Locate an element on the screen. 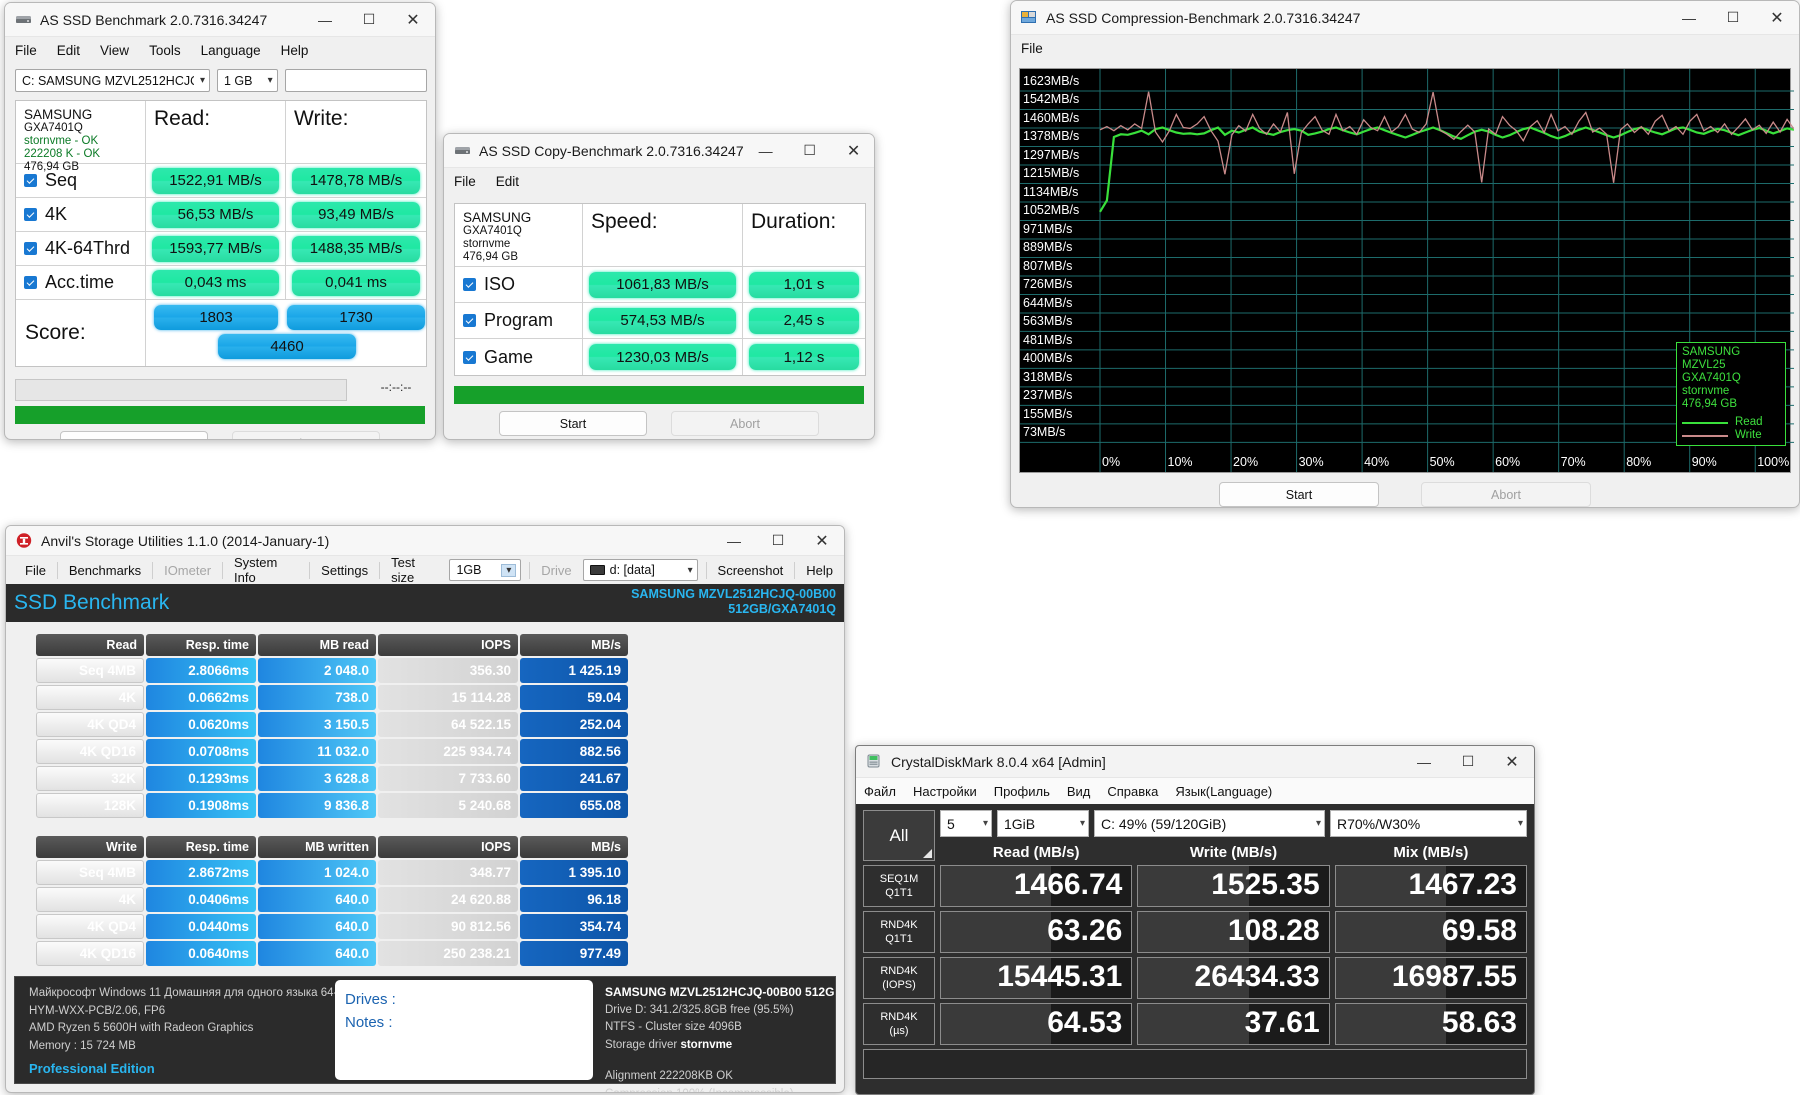 The image size is (1800, 1095). menu-profile: Профиль is located at coordinates (1021, 791).